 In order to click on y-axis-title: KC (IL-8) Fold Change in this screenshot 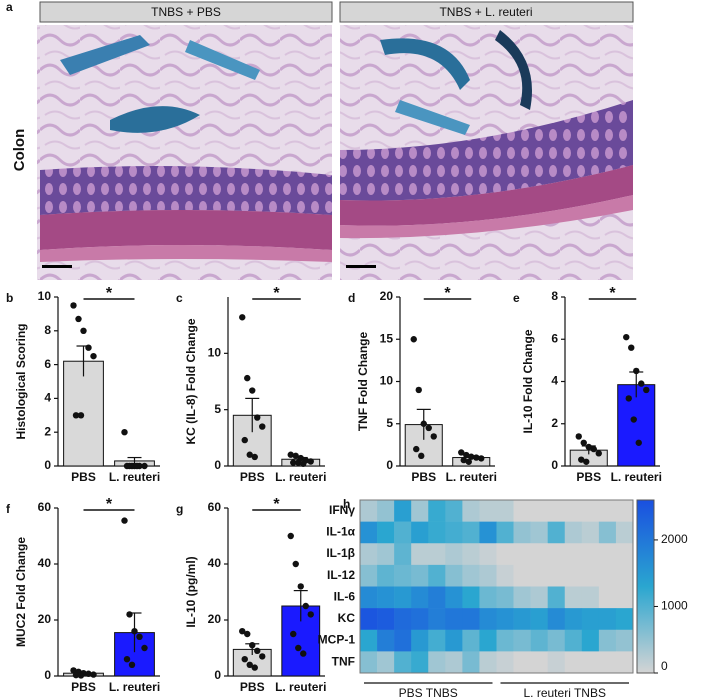, I will do `click(191, 381)`.